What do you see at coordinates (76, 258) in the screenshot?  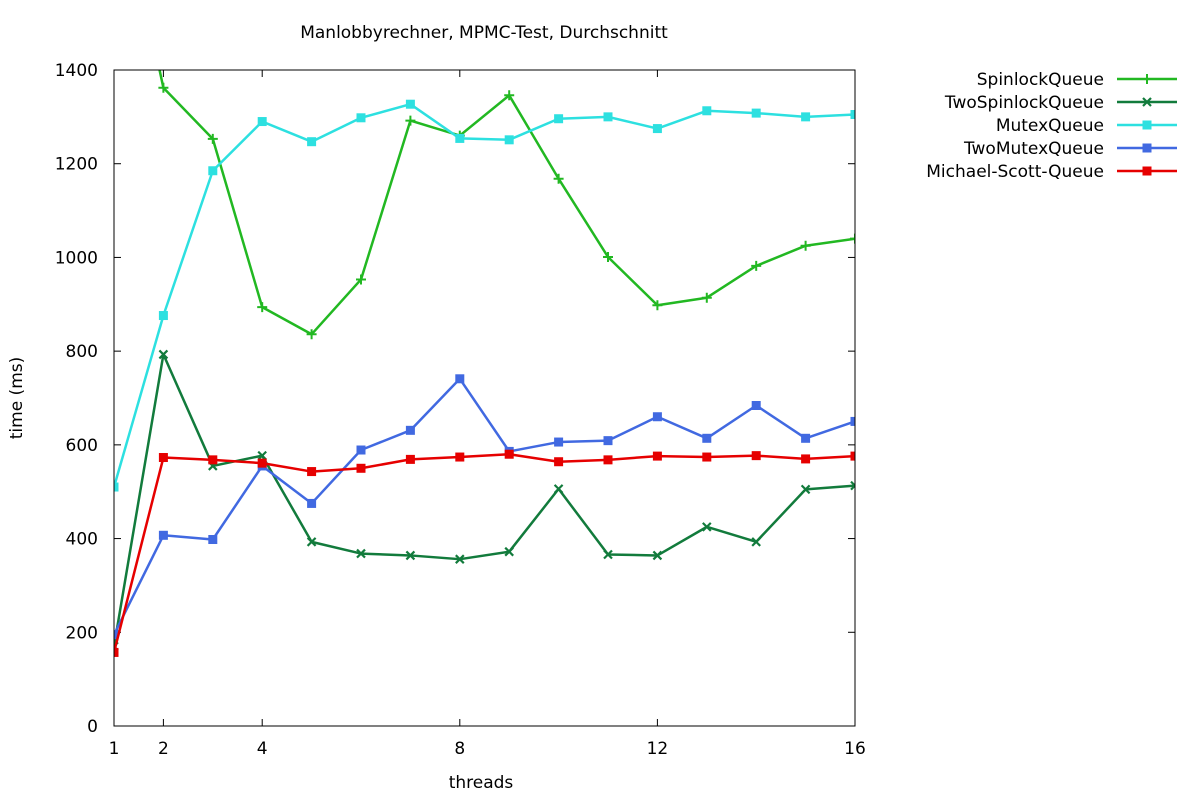 I see `y-tick-label: 1000` at bounding box center [76, 258].